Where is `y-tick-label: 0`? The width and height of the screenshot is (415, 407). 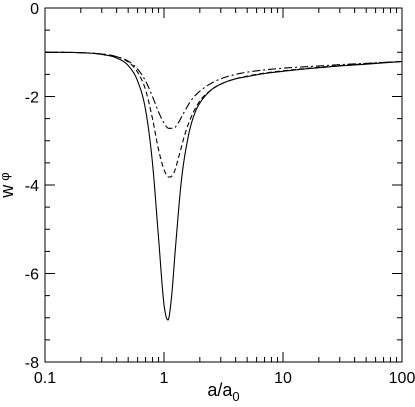 y-tick-label: 0 is located at coordinates (34, 9).